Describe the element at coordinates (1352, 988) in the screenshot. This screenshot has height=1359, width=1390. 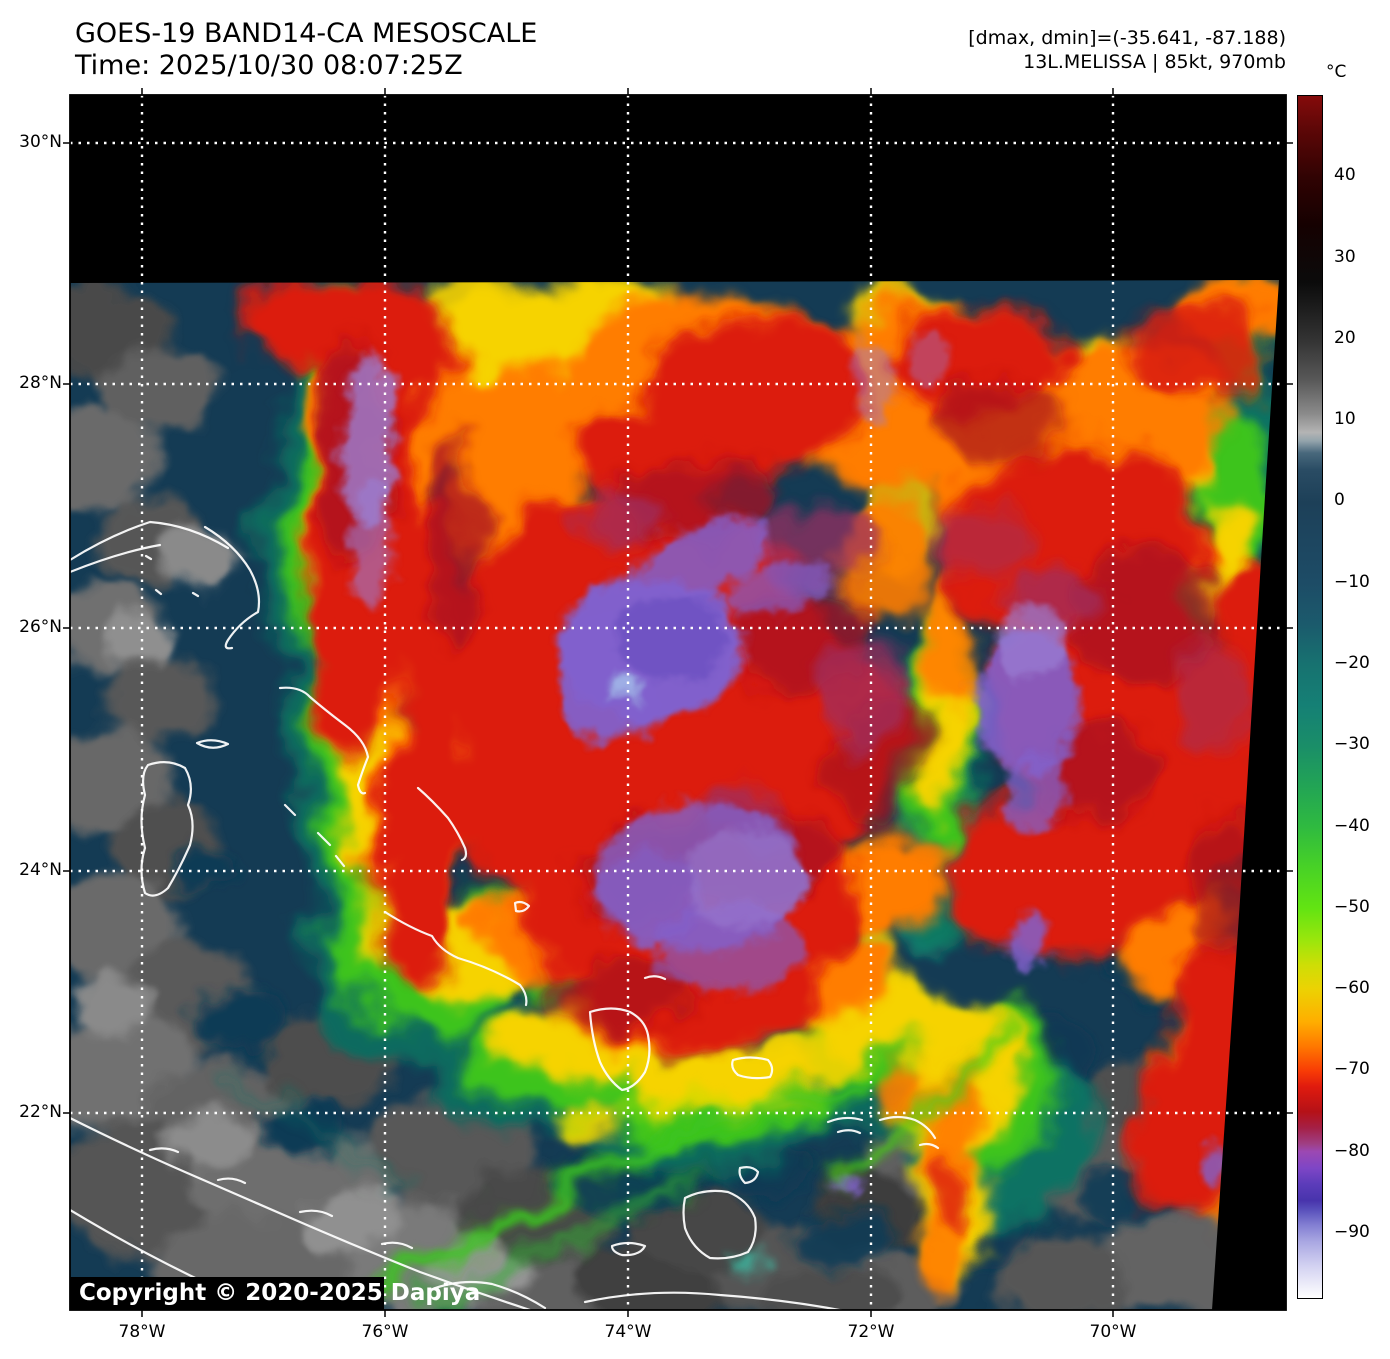
I see `colorbar-tick-label: −60` at that location.